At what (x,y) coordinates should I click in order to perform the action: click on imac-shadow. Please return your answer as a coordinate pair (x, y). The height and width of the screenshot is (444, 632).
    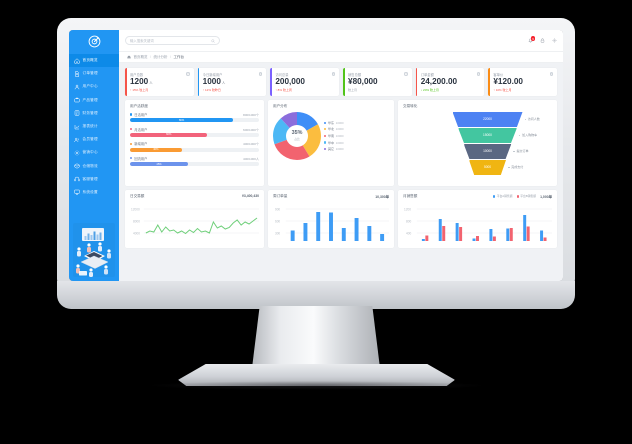
    Looking at the image, I should click on (316, 385).